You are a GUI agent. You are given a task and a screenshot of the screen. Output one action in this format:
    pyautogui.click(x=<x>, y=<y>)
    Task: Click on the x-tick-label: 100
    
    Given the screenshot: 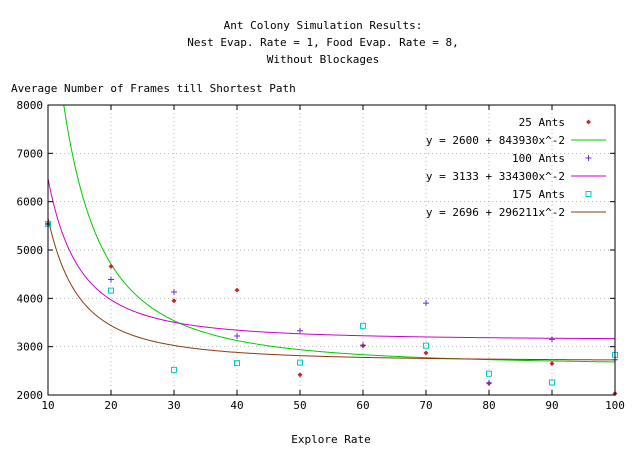 What is the action you would take?
    pyautogui.click(x=615, y=405)
    